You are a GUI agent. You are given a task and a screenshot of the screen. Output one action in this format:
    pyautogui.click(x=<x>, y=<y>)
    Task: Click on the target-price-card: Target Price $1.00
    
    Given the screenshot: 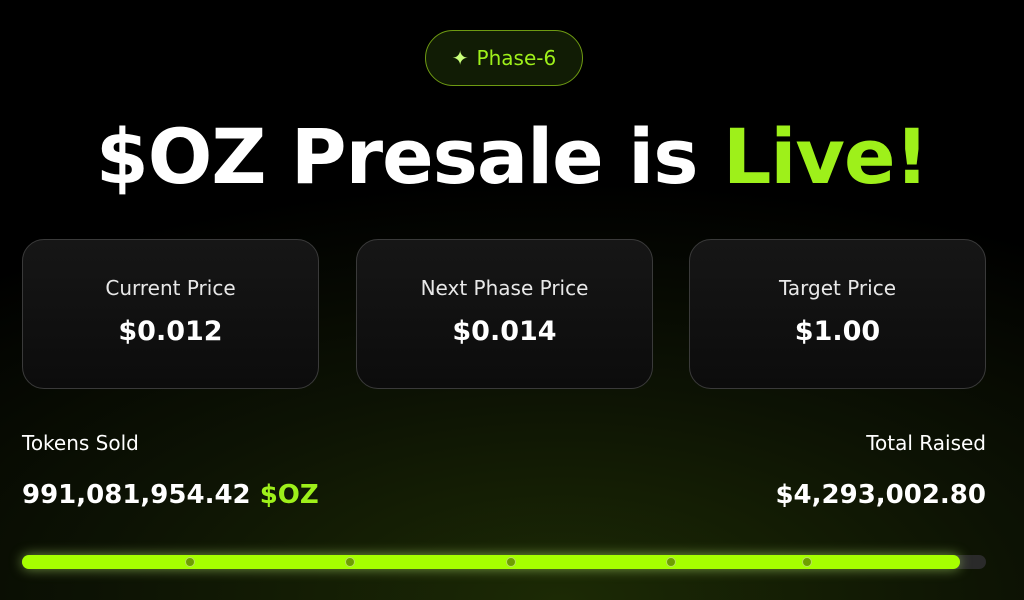 What is the action you would take?
    pyautogui.click(x=837, y=314)
    